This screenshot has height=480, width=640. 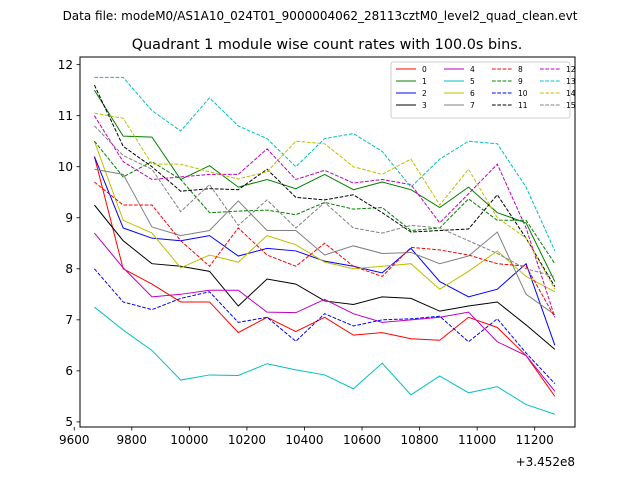 I want to click on legend-label-1: 1, so click(x=424, y=81).